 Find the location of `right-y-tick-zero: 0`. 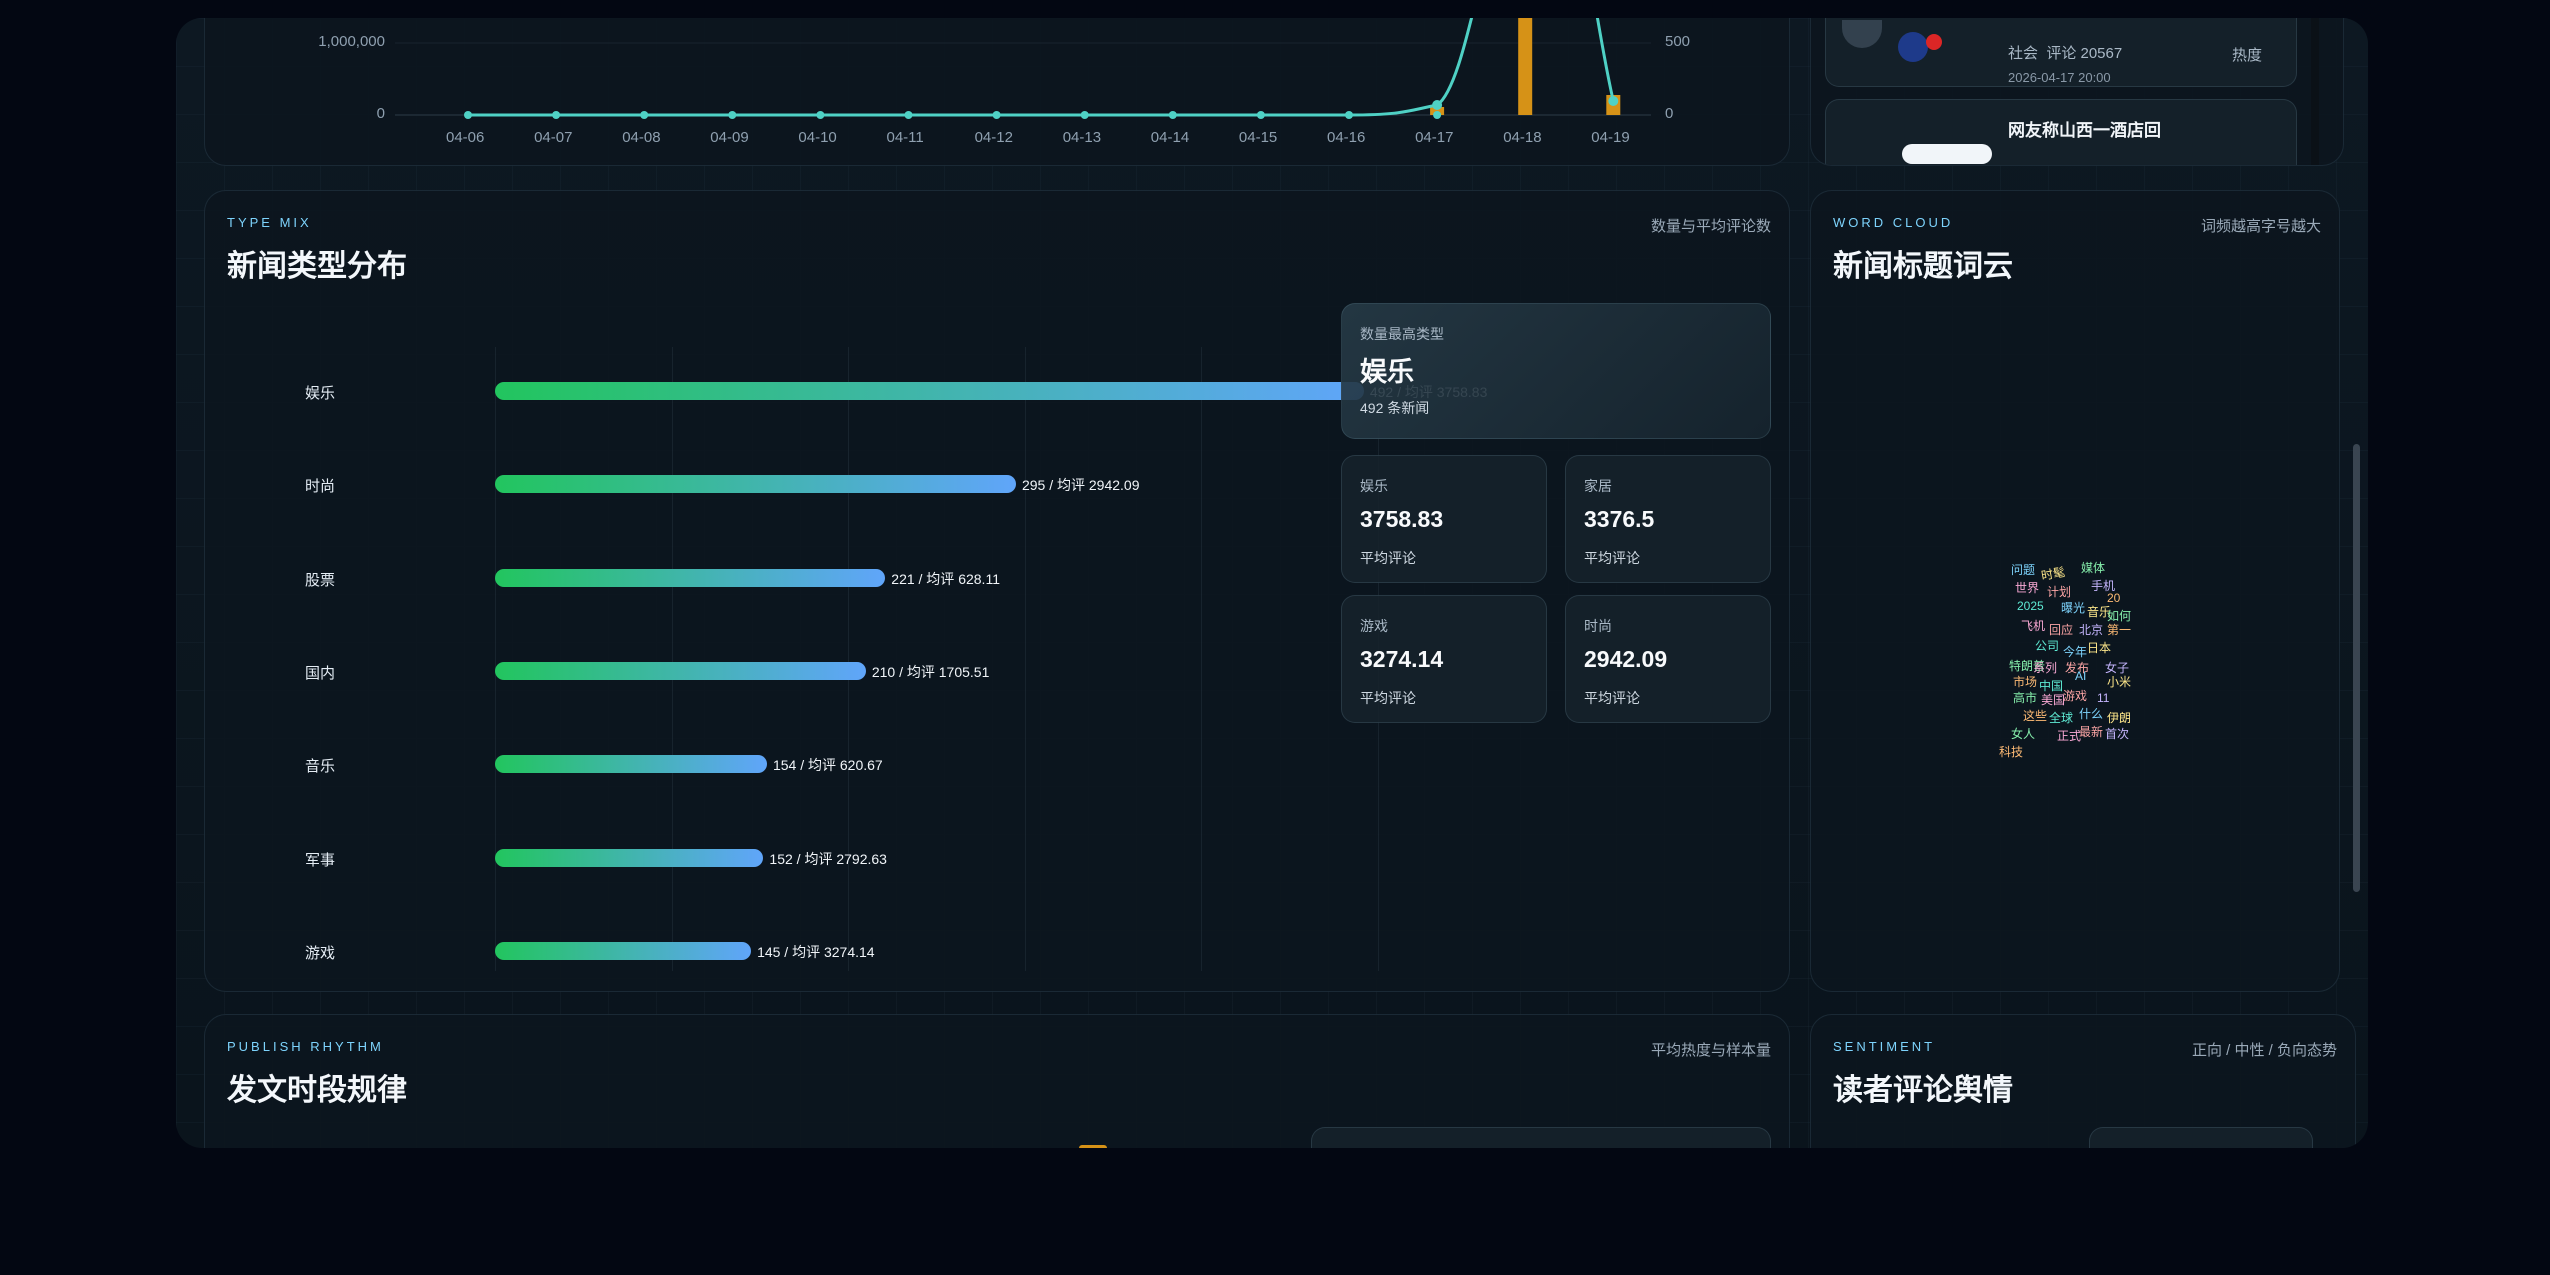

right-y-tick-zero: 0 is located at coordinates (1669, 113).